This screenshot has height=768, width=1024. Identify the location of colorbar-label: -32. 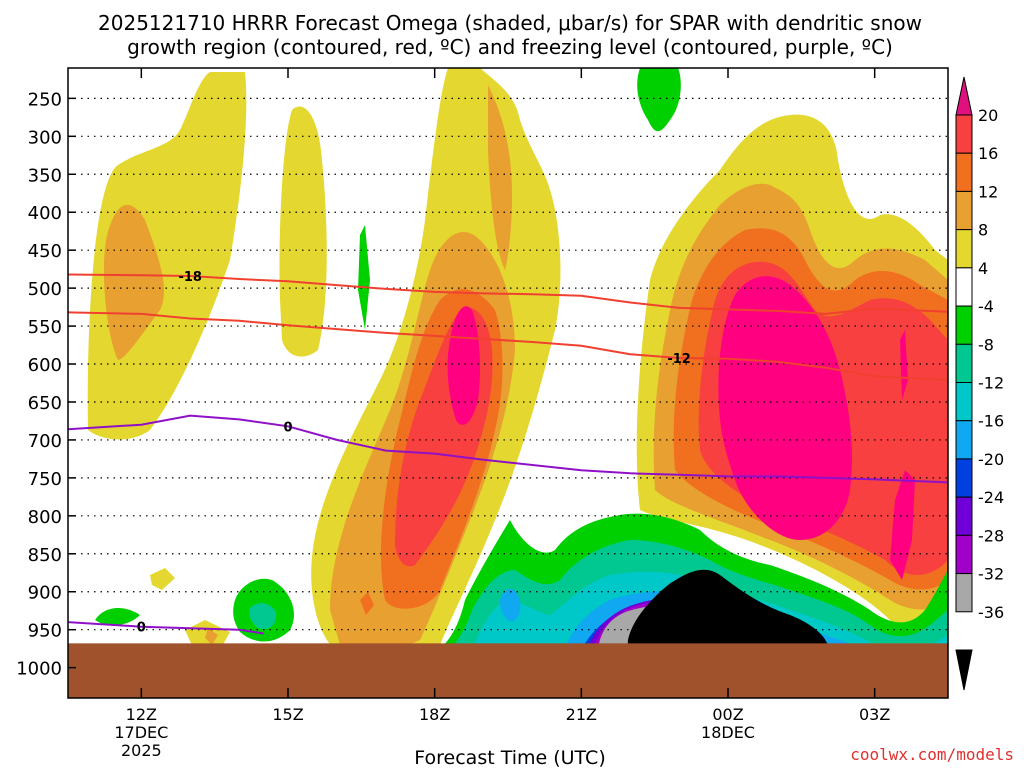
(991, 574).